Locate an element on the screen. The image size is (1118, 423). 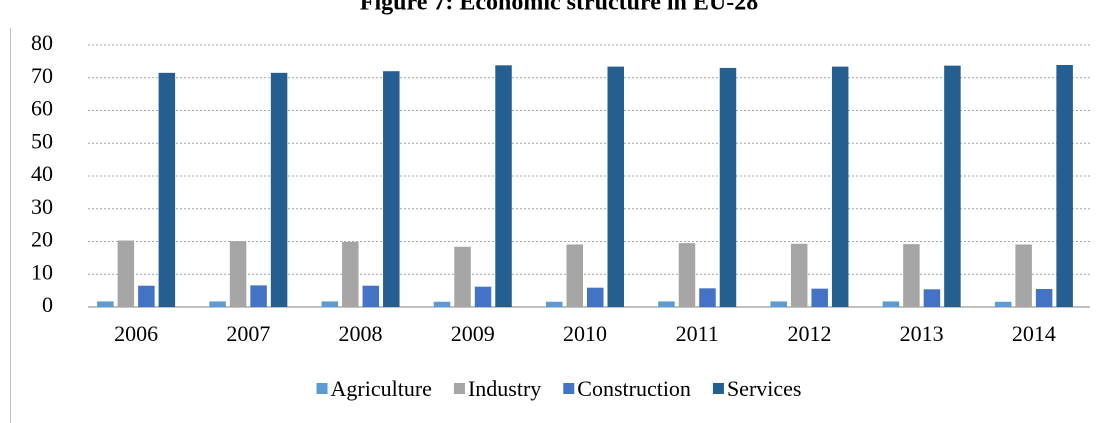
y-tick-label: 30 is located at coordinates (42, 206).